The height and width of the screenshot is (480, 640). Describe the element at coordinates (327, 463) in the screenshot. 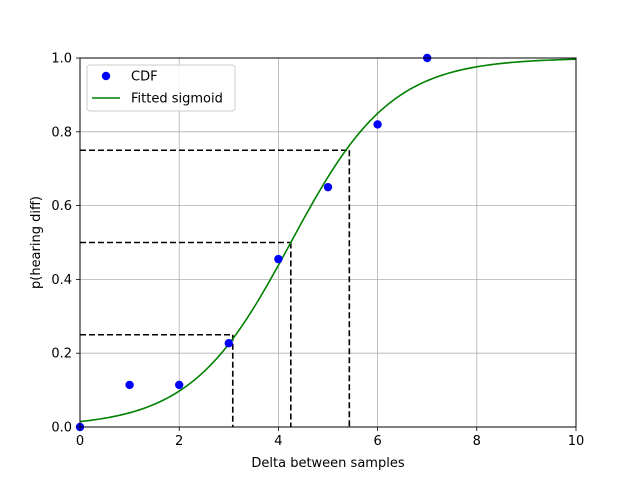

I see `x-axis-label: Delta between samples` at that location.